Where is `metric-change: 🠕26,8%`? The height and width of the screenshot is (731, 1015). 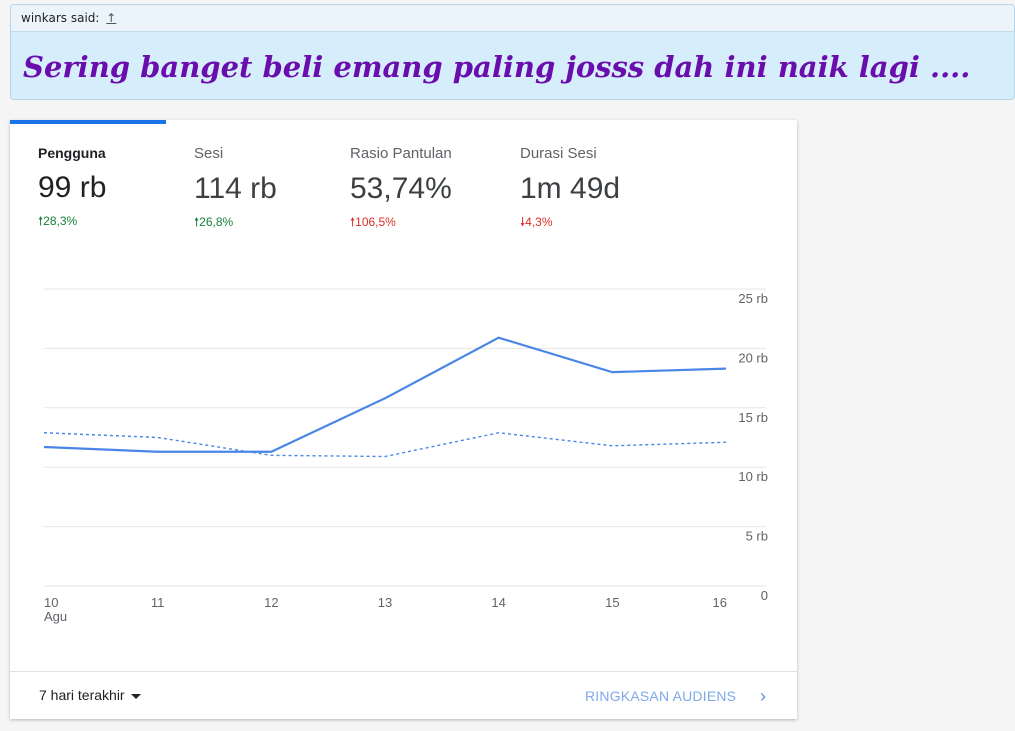
metric-change: 🠕26,8% is located at coordinates (214, 222).